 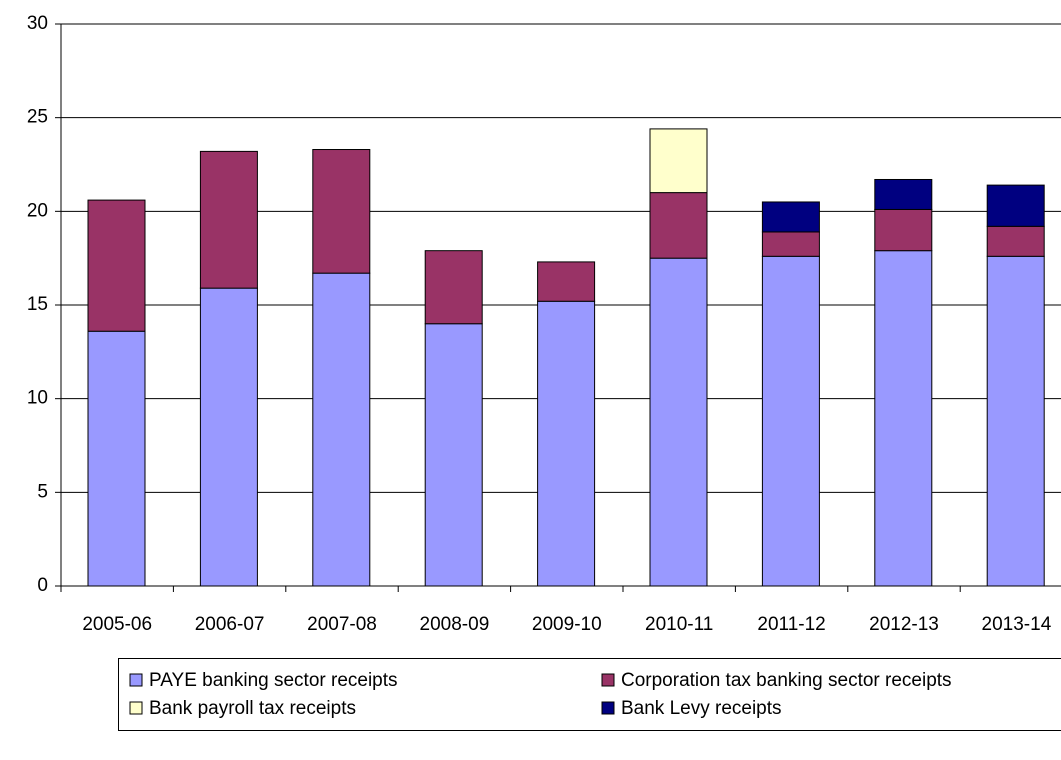 I want to click on x-tick-label: 2012-13, so click(x=904, y=624).